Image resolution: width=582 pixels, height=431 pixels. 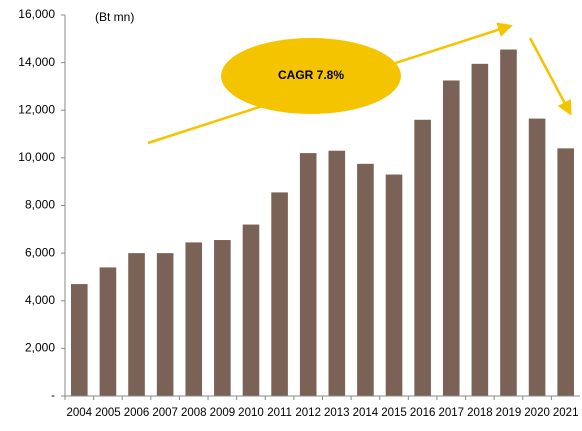 I want to click on x-tick-label: 2016, so click(x=423, y=413).